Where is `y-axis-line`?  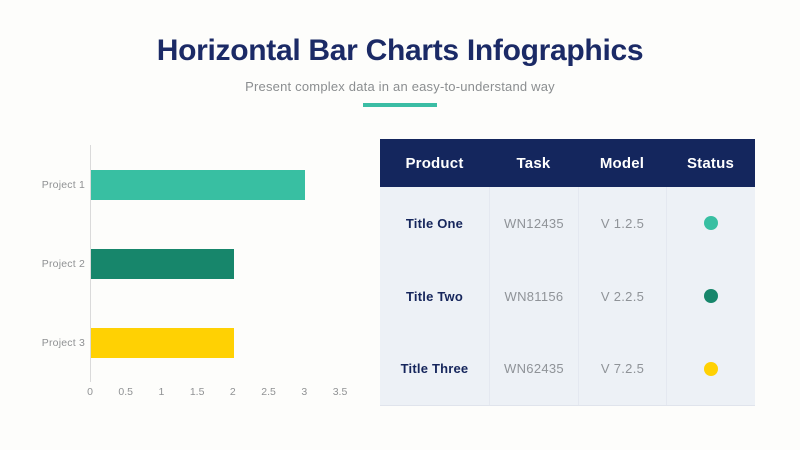 y-axis-line is located at coordinates (90, 263).